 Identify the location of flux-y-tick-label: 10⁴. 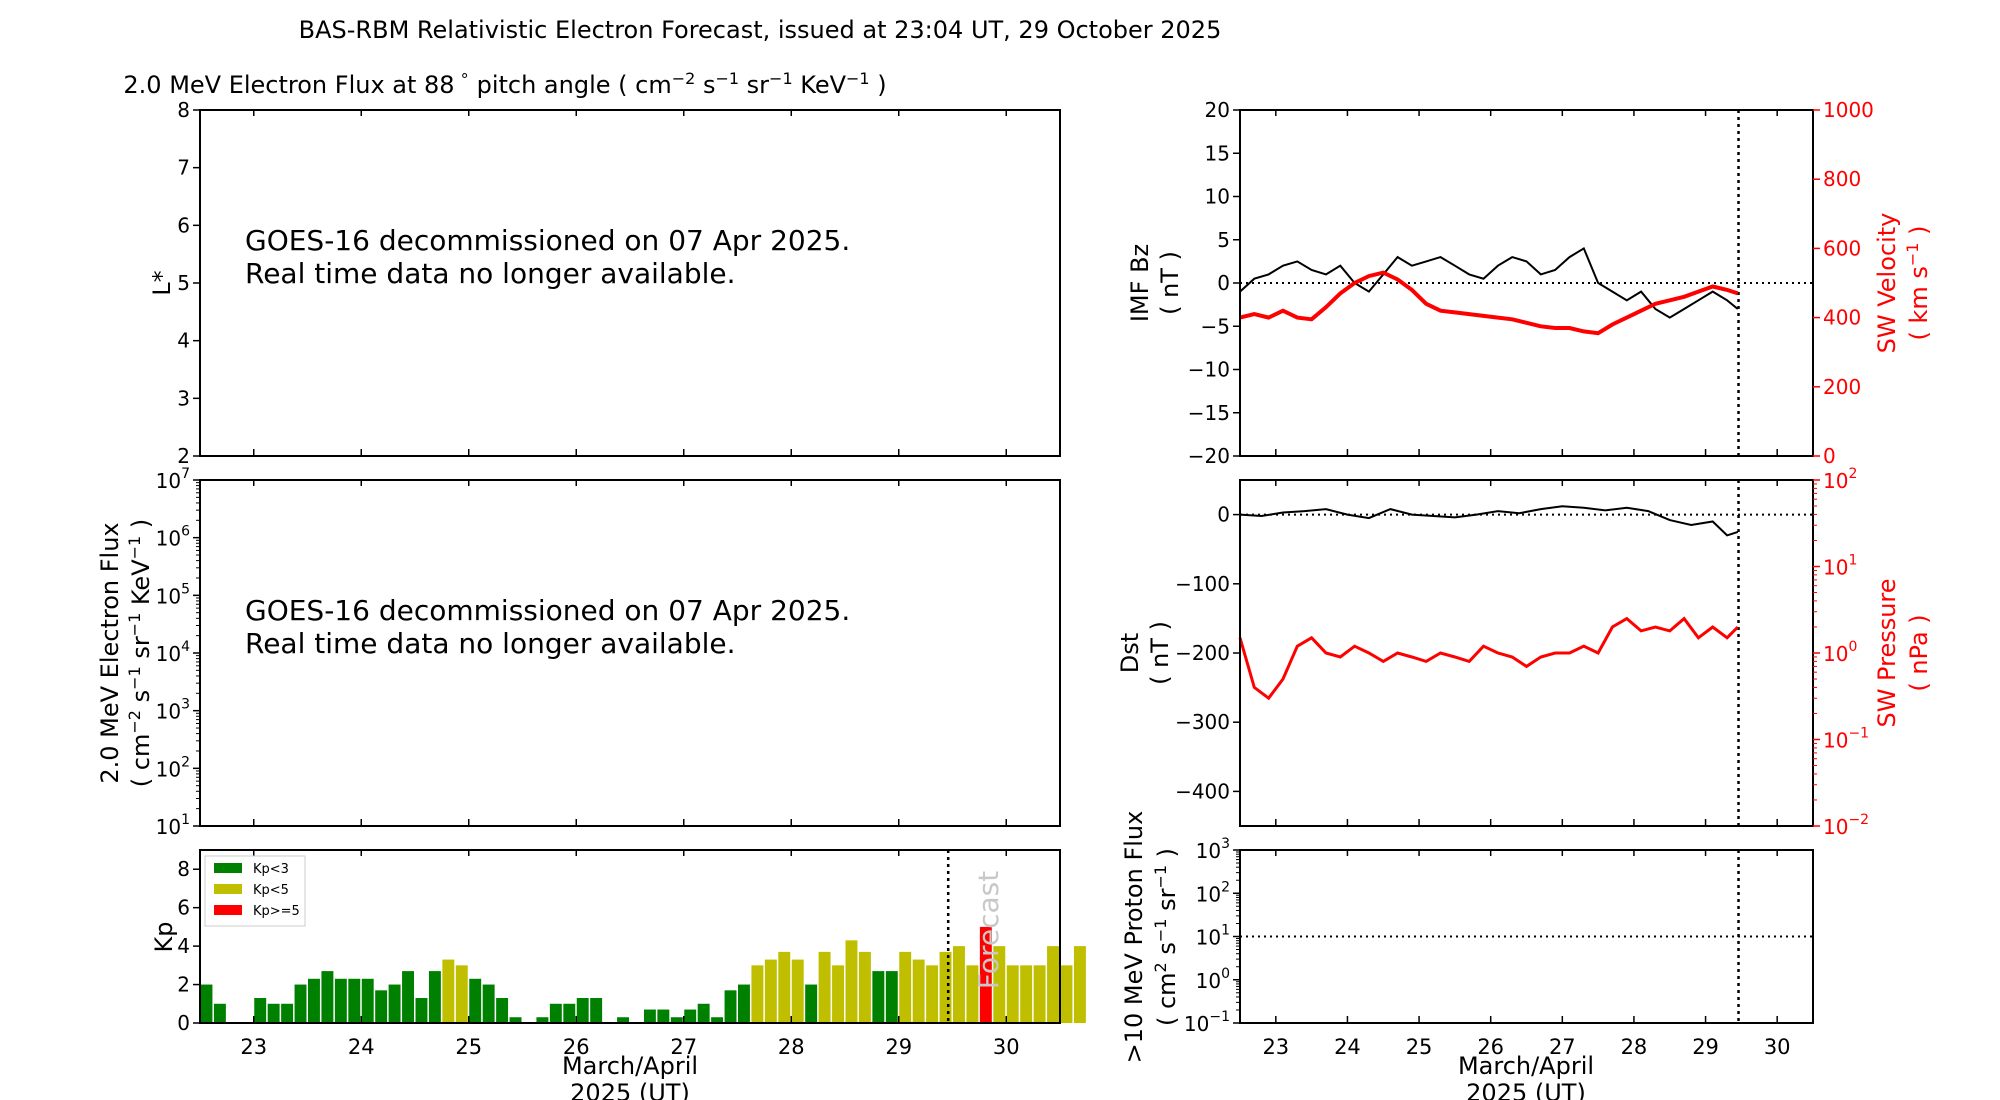
(173, 652).